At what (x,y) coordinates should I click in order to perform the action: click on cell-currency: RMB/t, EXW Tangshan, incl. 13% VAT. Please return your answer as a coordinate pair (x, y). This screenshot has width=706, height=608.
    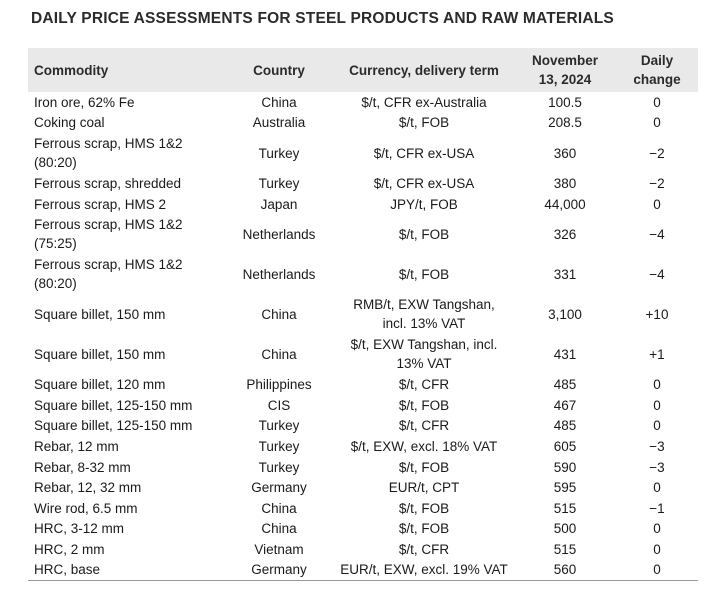
    Looking at the image, I should click on (424, 314).